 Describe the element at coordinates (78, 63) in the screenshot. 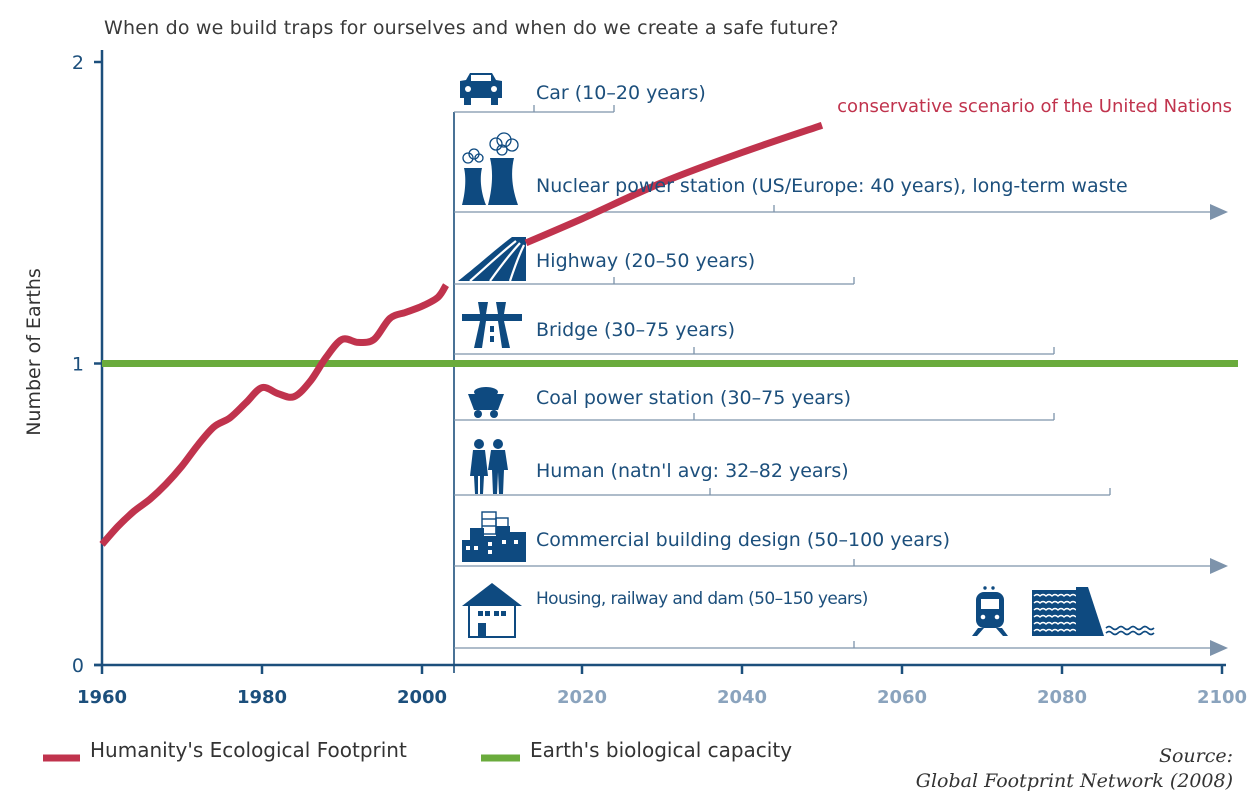

I see `y-tick-label: 2` at that location.